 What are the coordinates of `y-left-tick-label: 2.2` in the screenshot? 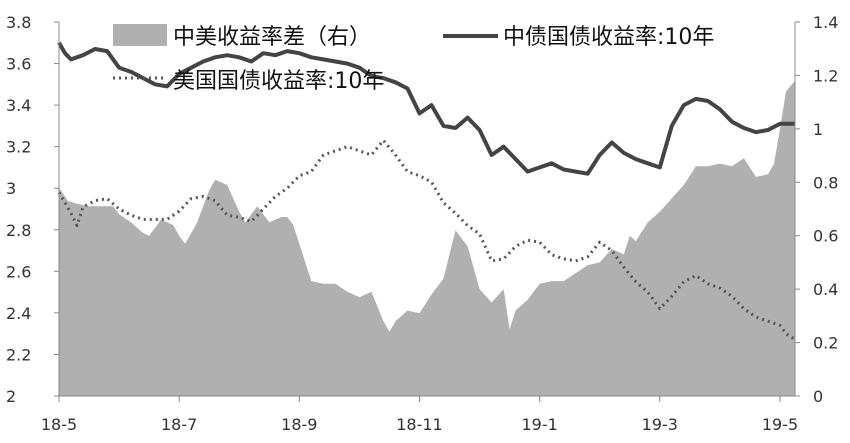 It's located at (18, 354).